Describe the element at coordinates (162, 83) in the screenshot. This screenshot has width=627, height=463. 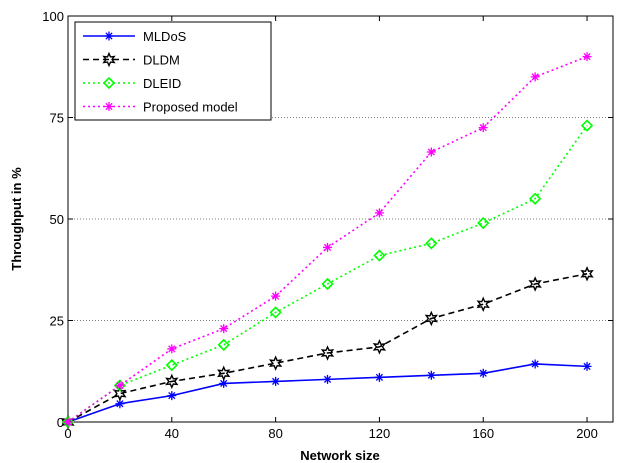
I see `legend-label-dleid: DLEID` at that location.